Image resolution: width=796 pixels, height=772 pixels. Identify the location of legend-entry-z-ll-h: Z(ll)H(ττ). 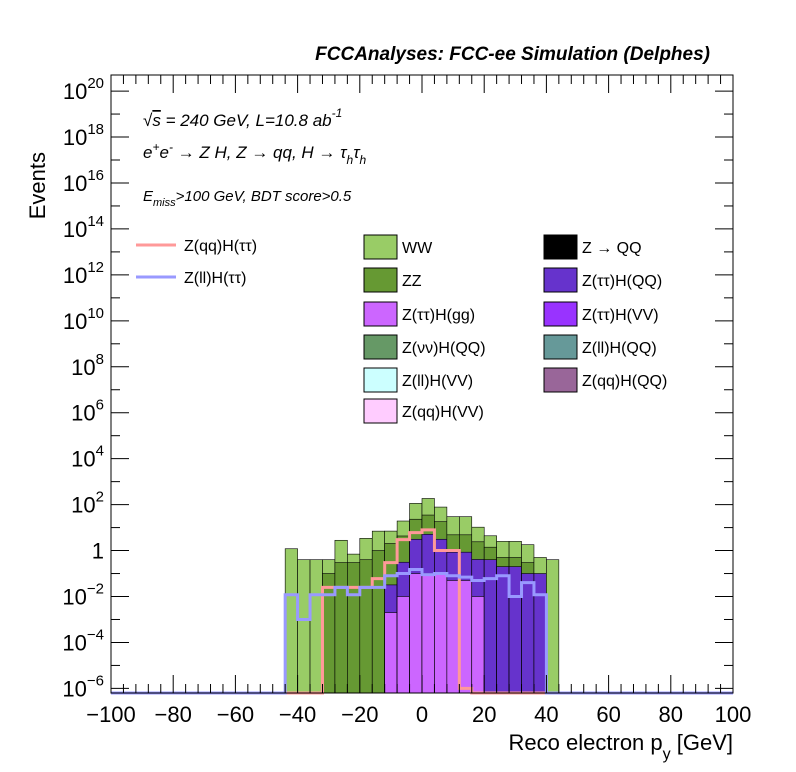
(191, 278).